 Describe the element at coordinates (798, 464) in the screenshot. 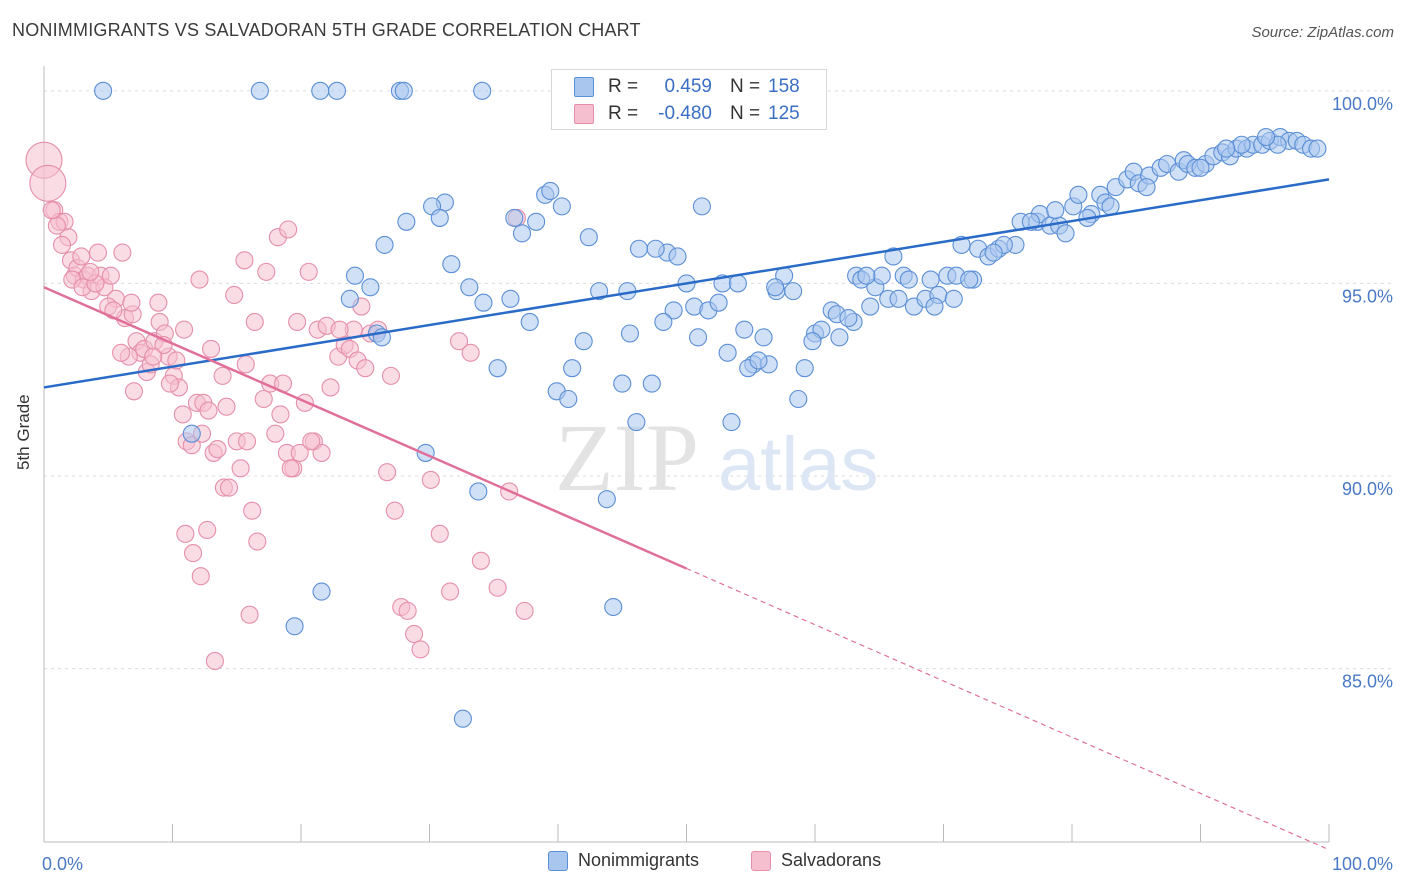

I see `watermark-atlas: atlas` at that location.